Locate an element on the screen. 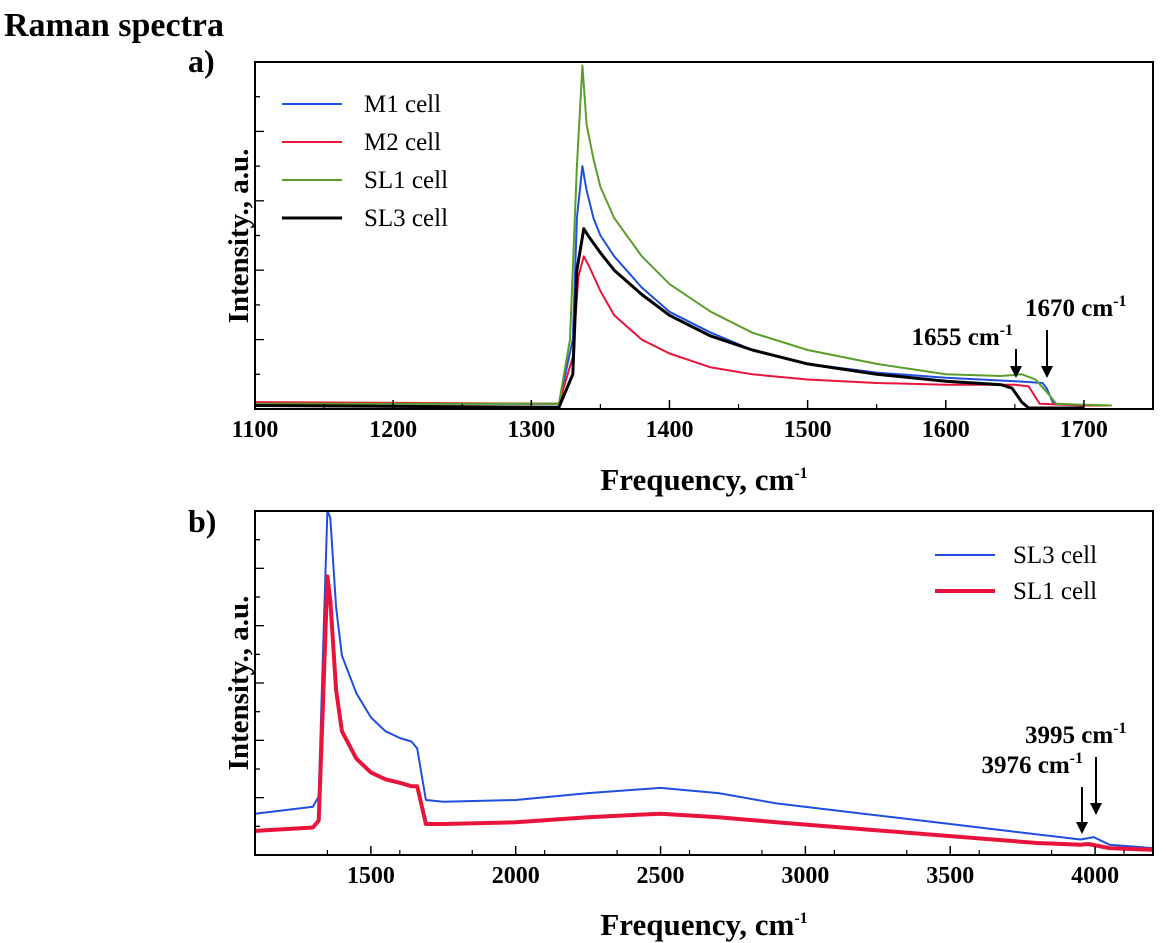 The image size is (1166, 943). panel-b-x-tick-label-1: 2000 is located at coordinates (516, 876).